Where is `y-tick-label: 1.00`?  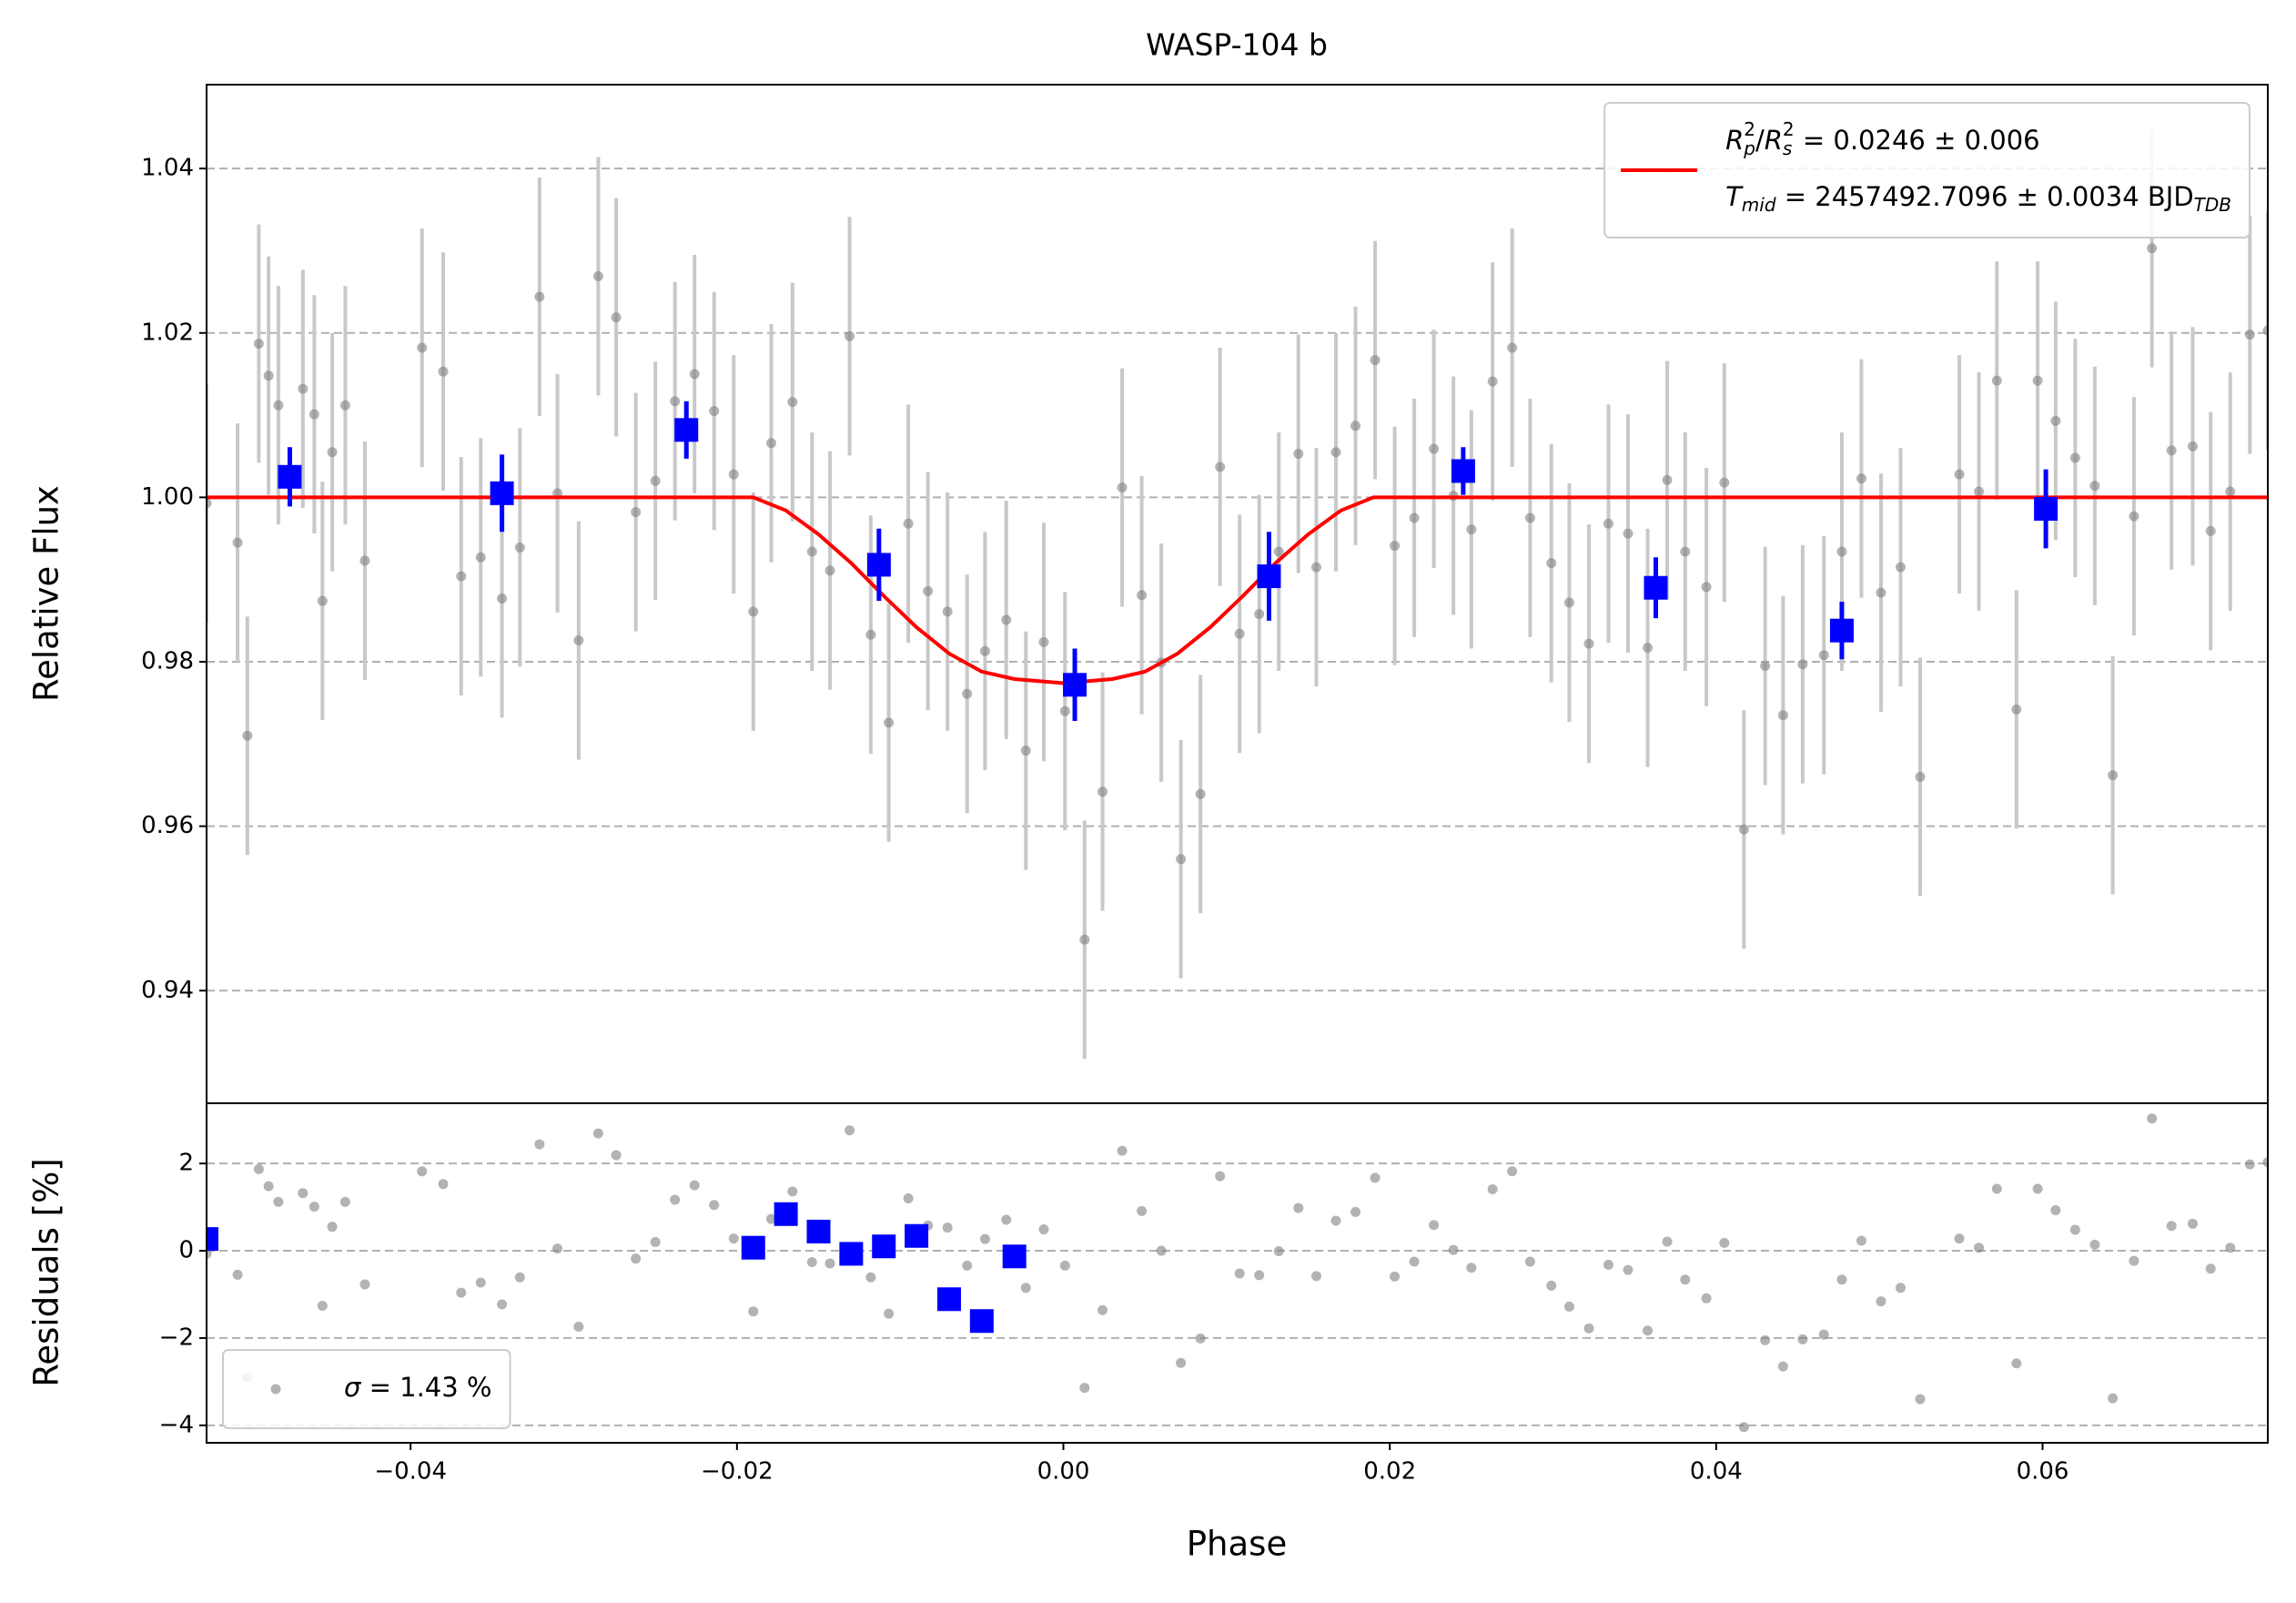 y-tick-label: 1.00 is located at coordinates (167, 497).